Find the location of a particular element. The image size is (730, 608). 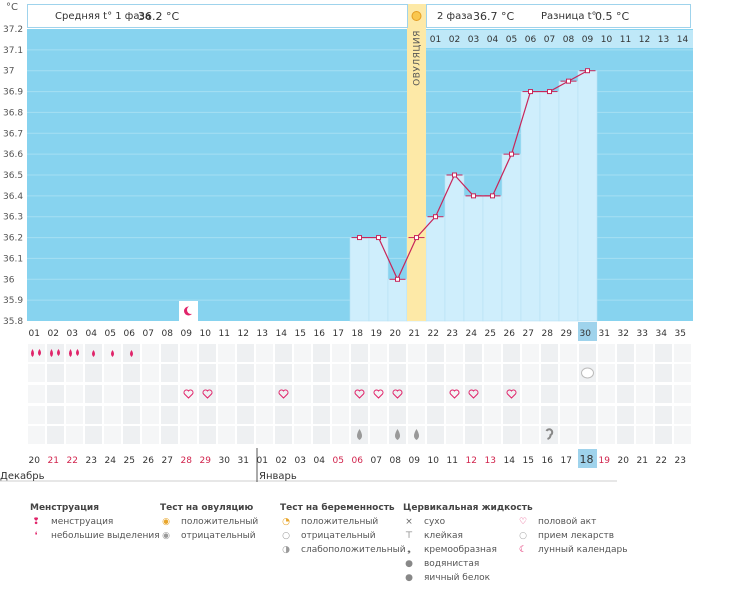

cycle-day-label: 07 is located at coordinates (148, 334).